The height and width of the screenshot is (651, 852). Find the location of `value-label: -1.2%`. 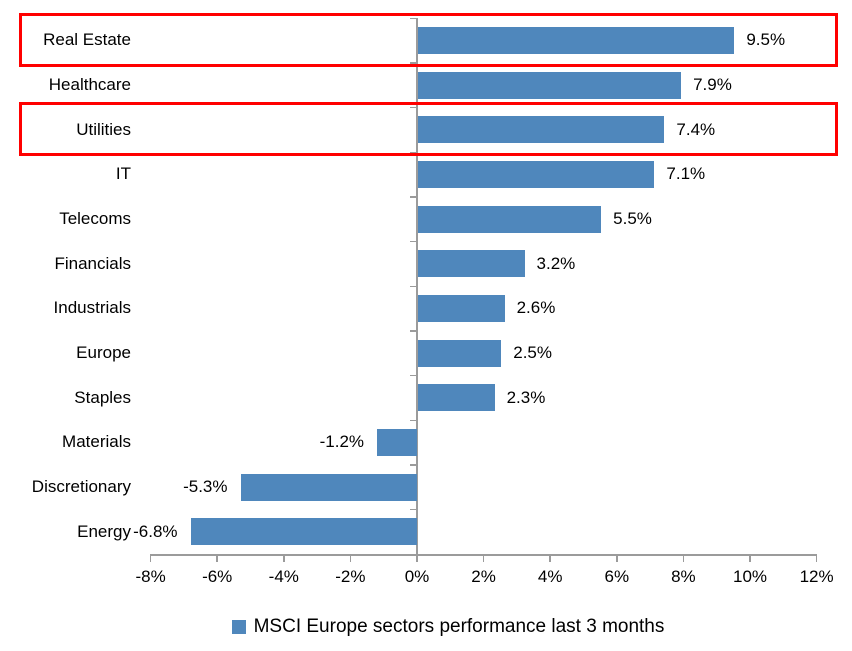

value-label: -1.2% is located at coordinates (342, 442).